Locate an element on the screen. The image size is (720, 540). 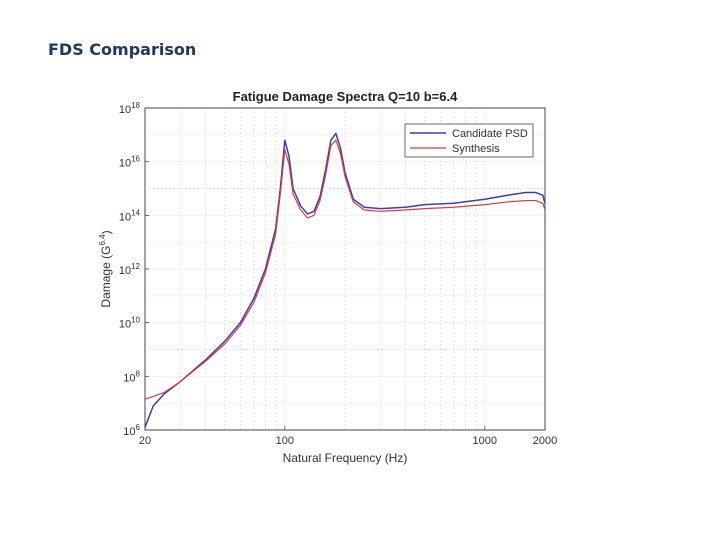
y-axis-label: Damage (G6.4) is located at coordinates (105, 268).